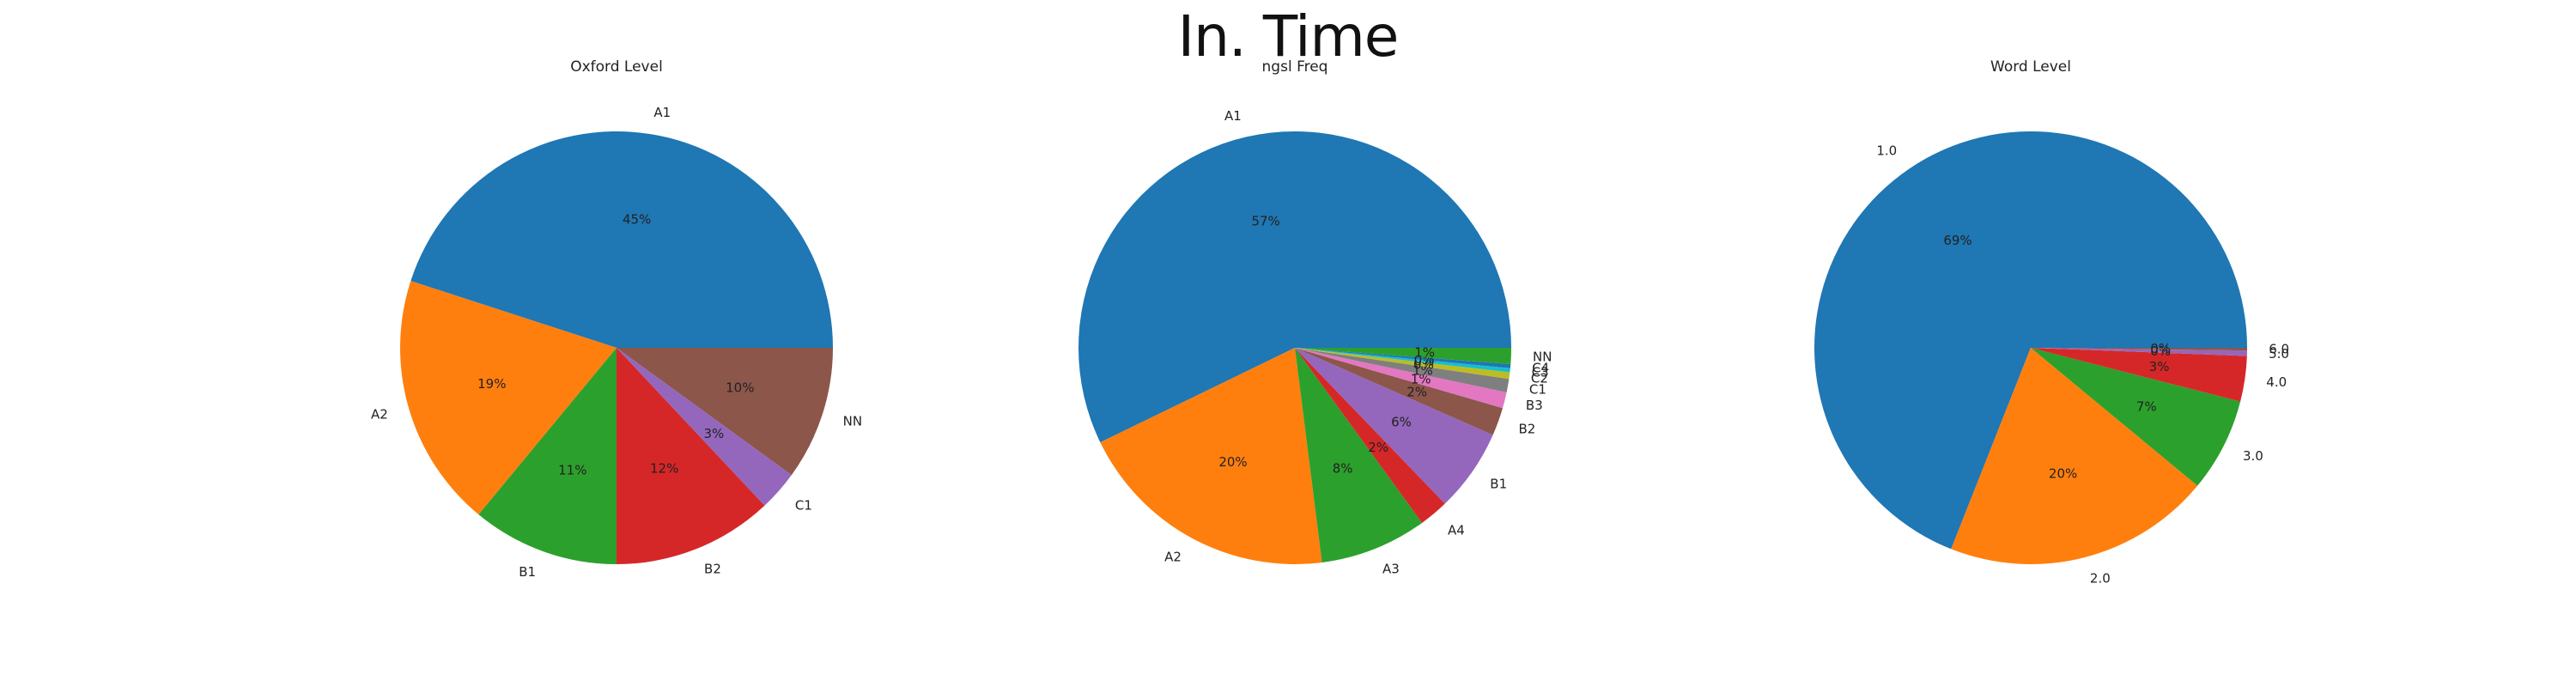 This screenshot has height=687, width=2576. Describe the element at coordinates (1957, 240) in the screenshot. I see `slice-percentage: 69%` at that location.